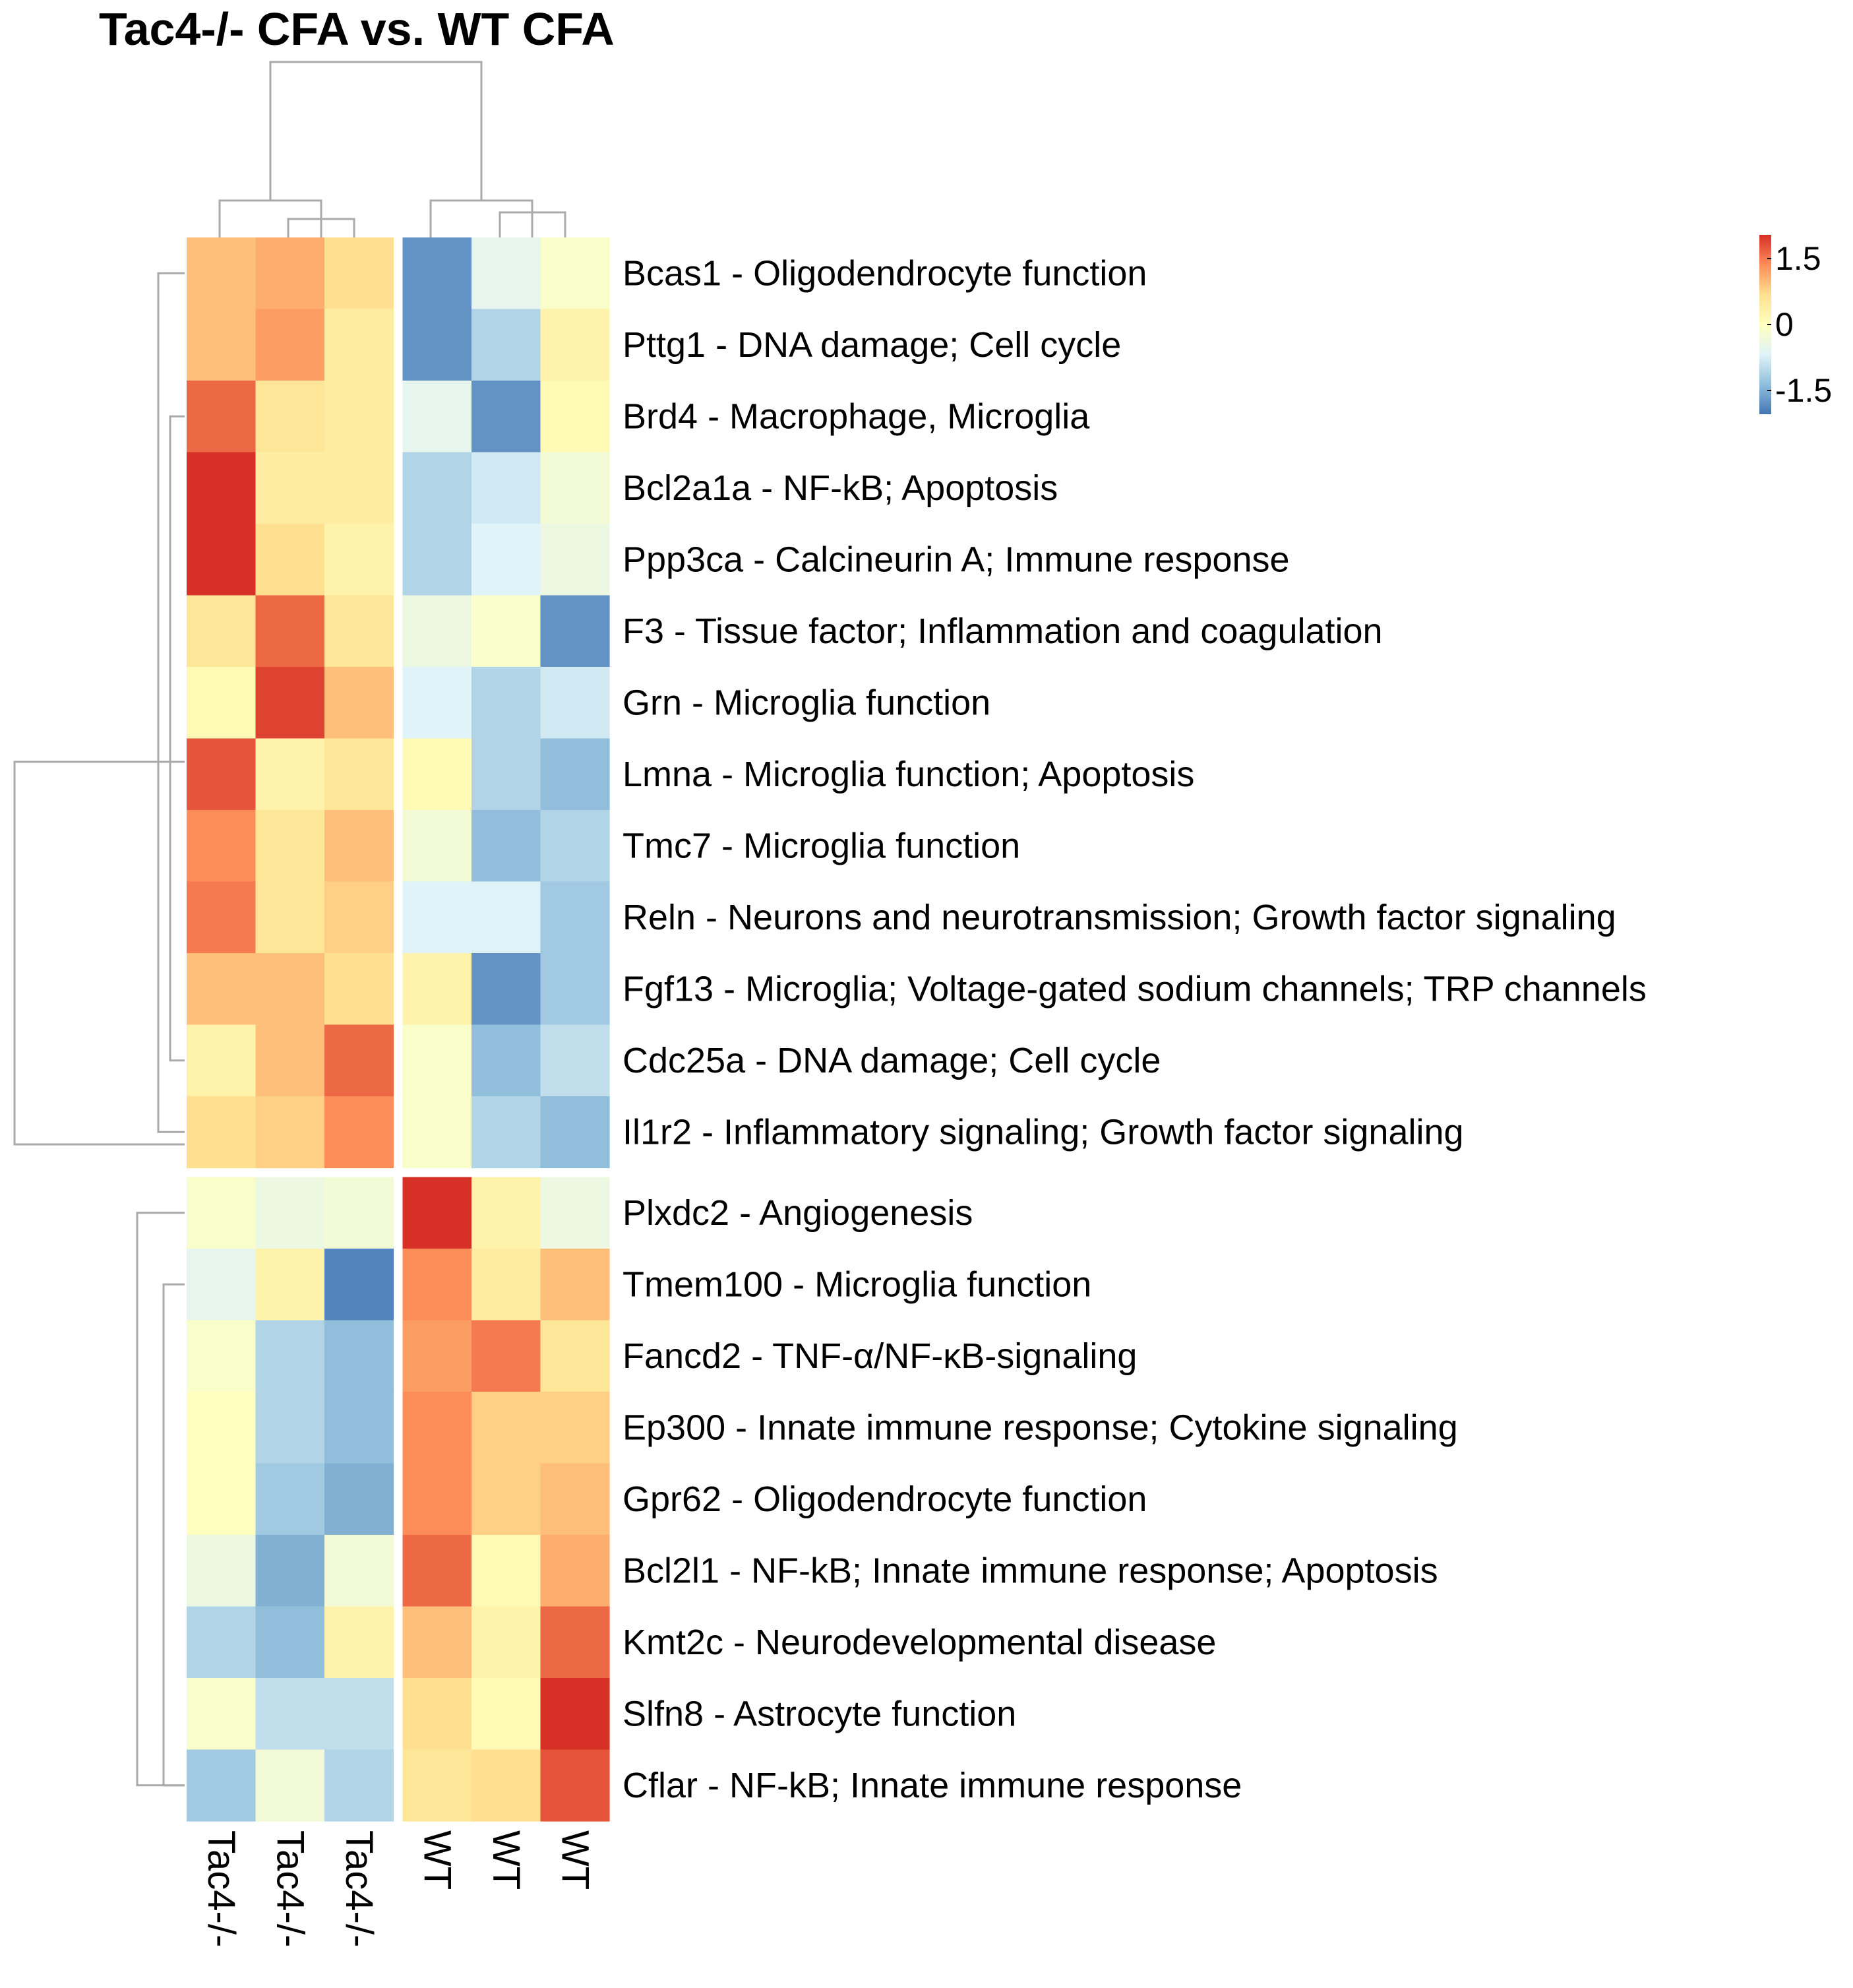 The image size is (1853, 1988). I want to click on row-dendrogram-top-inner, so click(177, 738).